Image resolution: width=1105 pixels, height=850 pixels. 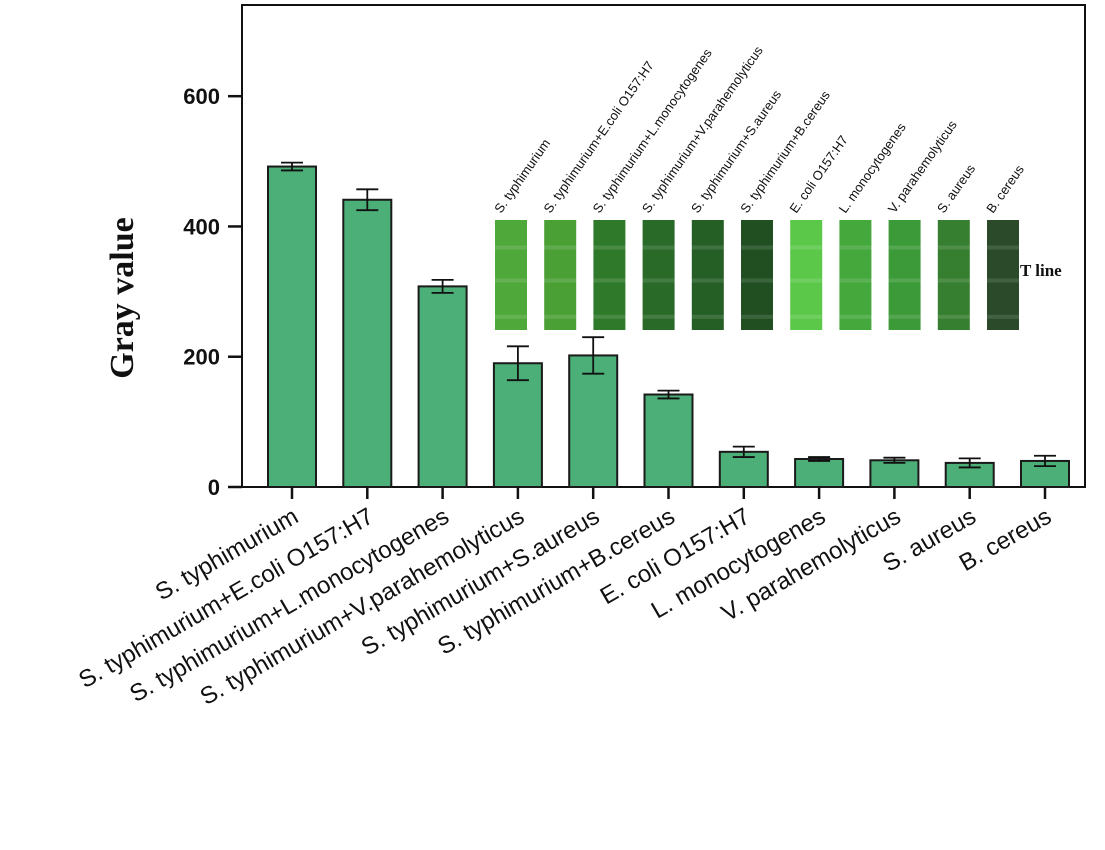 What do you see at coordinates (122, 297) in the screenshot?
I see `y-axis-label: Gray value` at bounding box center [122, 297].